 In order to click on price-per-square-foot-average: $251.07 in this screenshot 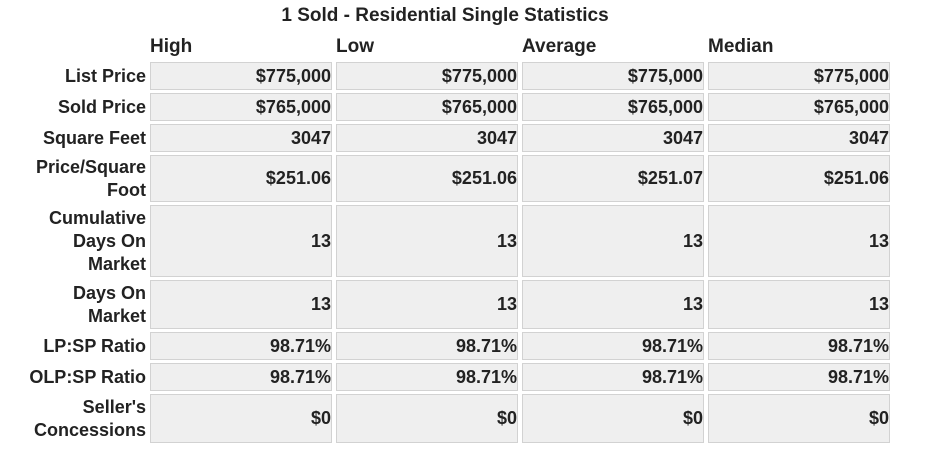, I will do `click(613, 178)`.